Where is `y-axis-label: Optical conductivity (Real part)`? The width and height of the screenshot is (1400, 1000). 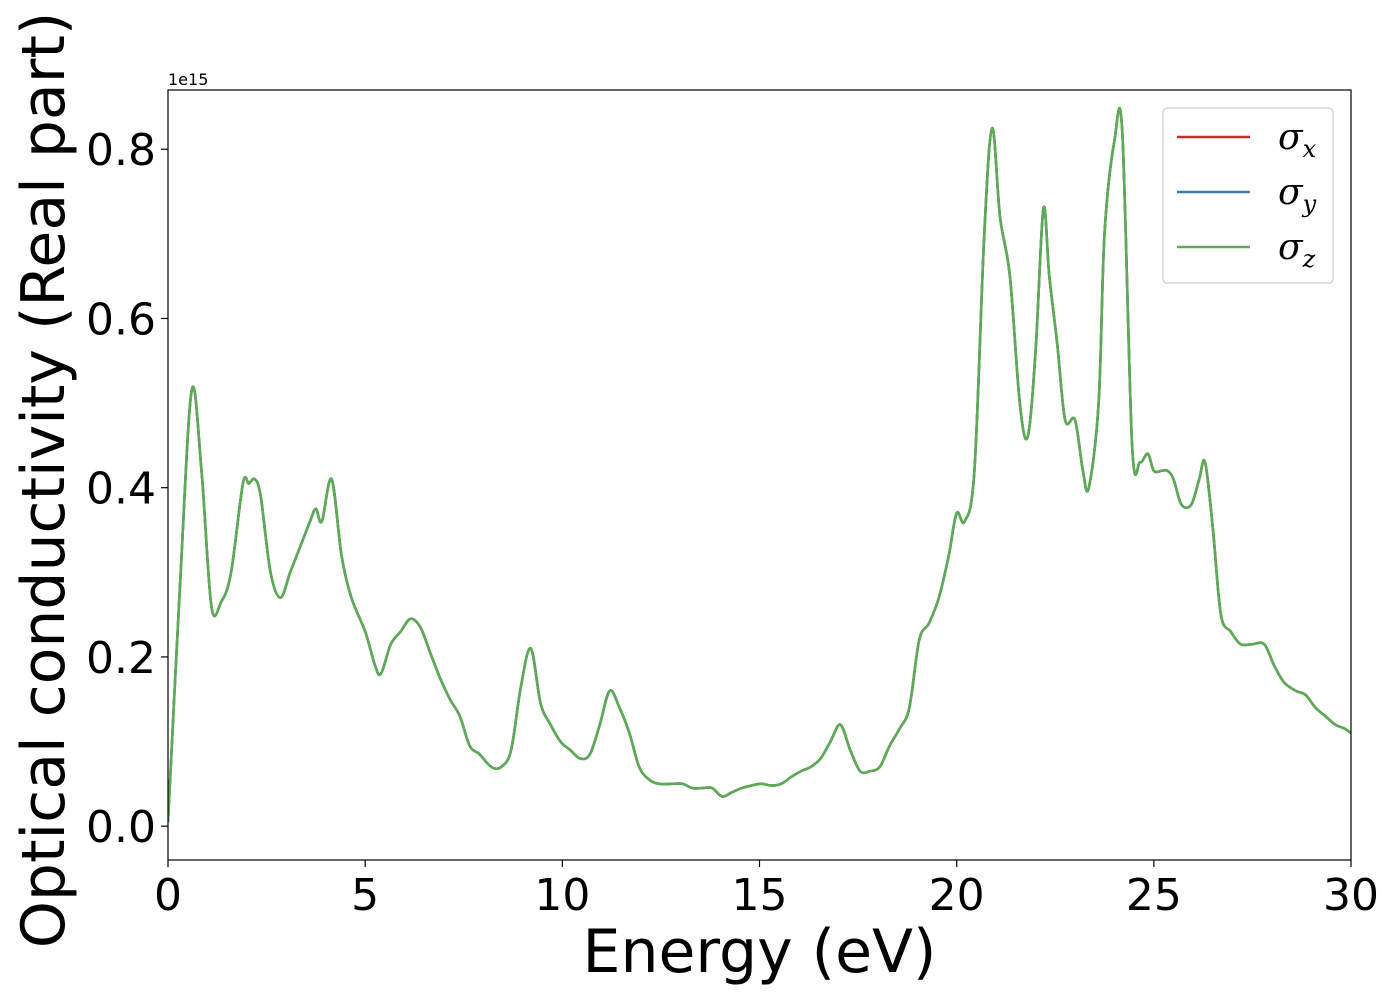 y-axis-label: Optical conductivity (Real part) is located at coordinates (44, 480).